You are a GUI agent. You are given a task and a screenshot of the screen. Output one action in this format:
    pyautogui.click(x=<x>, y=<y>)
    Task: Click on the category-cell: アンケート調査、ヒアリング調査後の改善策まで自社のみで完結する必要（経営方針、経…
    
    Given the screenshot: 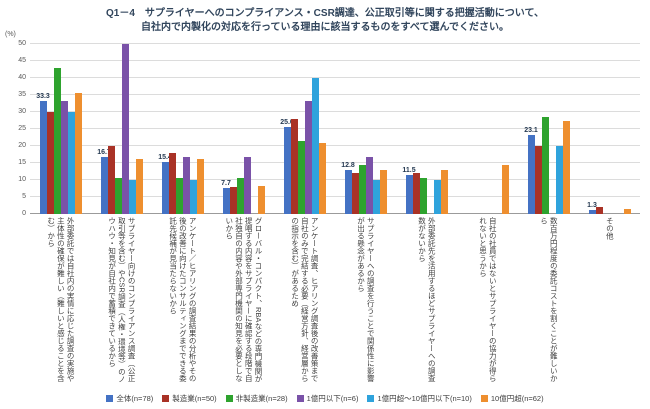 What is the action you would take?
    pyautogui.click(x=304, y=300)
    